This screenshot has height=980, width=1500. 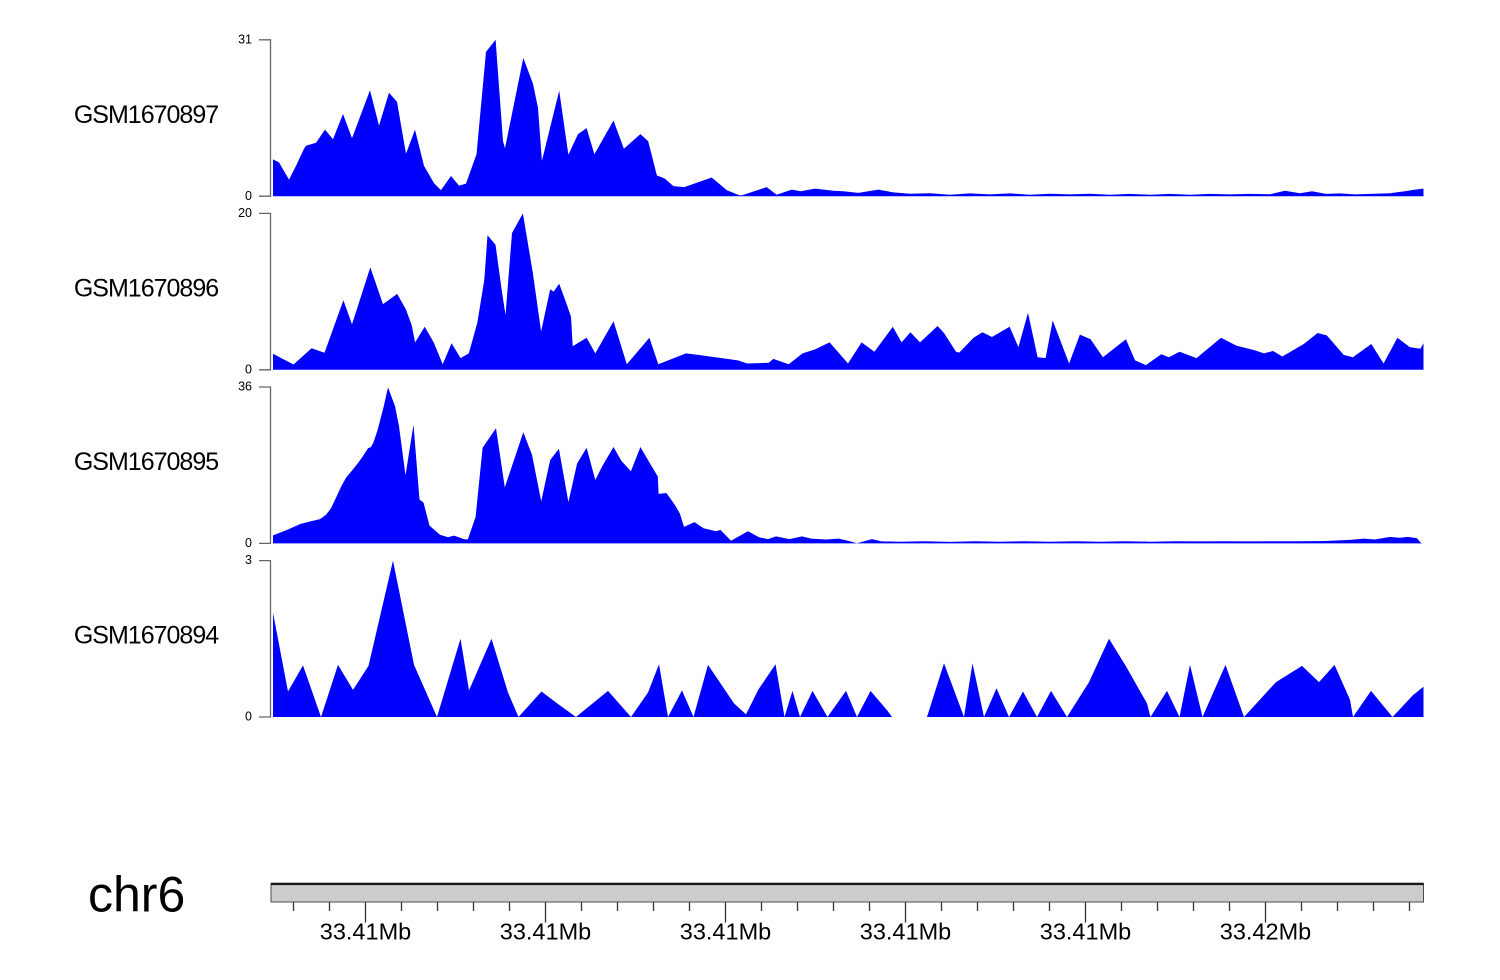 I want to click on svg-text: 20, so click(x=245, y=213).